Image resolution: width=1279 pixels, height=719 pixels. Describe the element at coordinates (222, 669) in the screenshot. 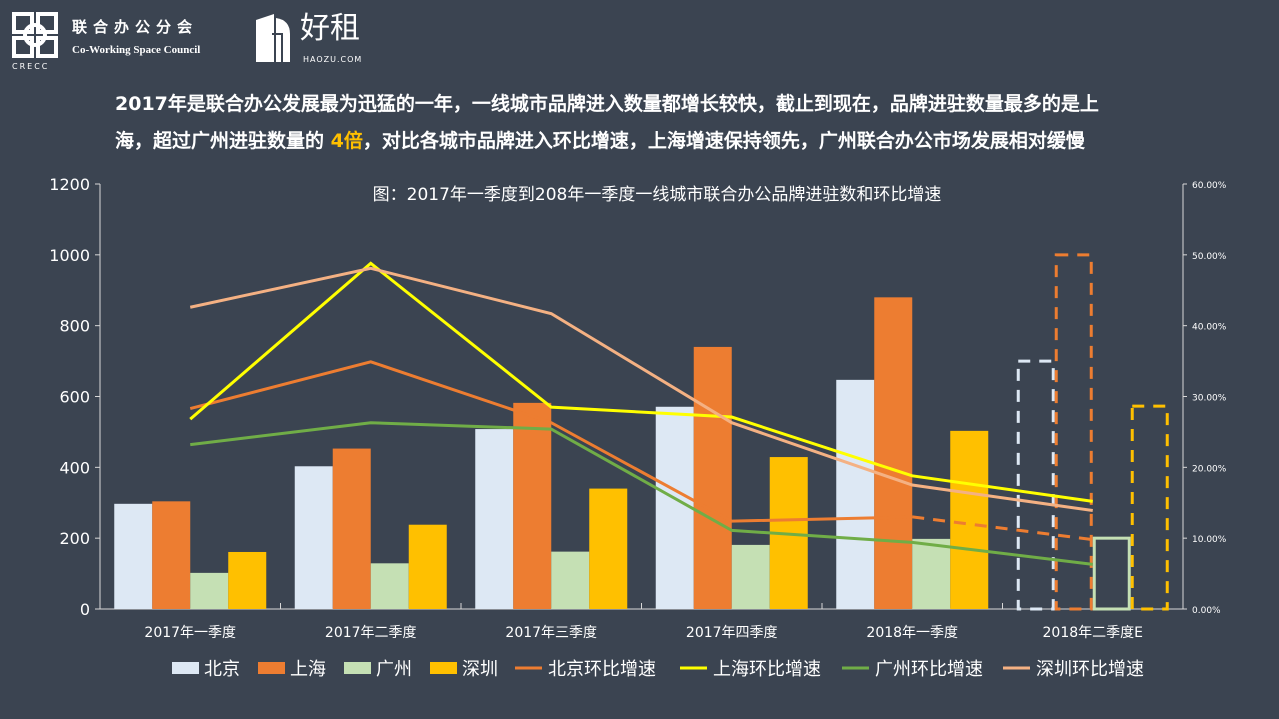

I see `legend-label: 北京` at that location.